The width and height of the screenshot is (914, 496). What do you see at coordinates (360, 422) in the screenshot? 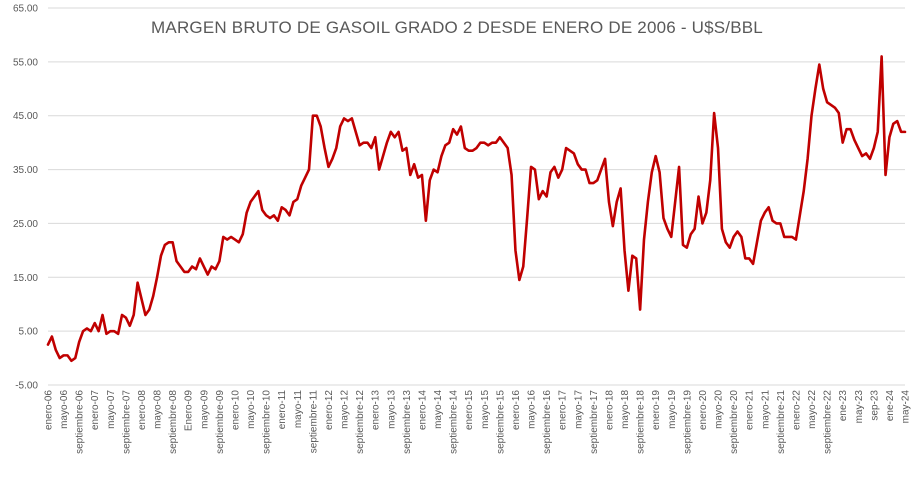
I see `x-tick-label: septiembre-12` at bounding box center [360, 422].